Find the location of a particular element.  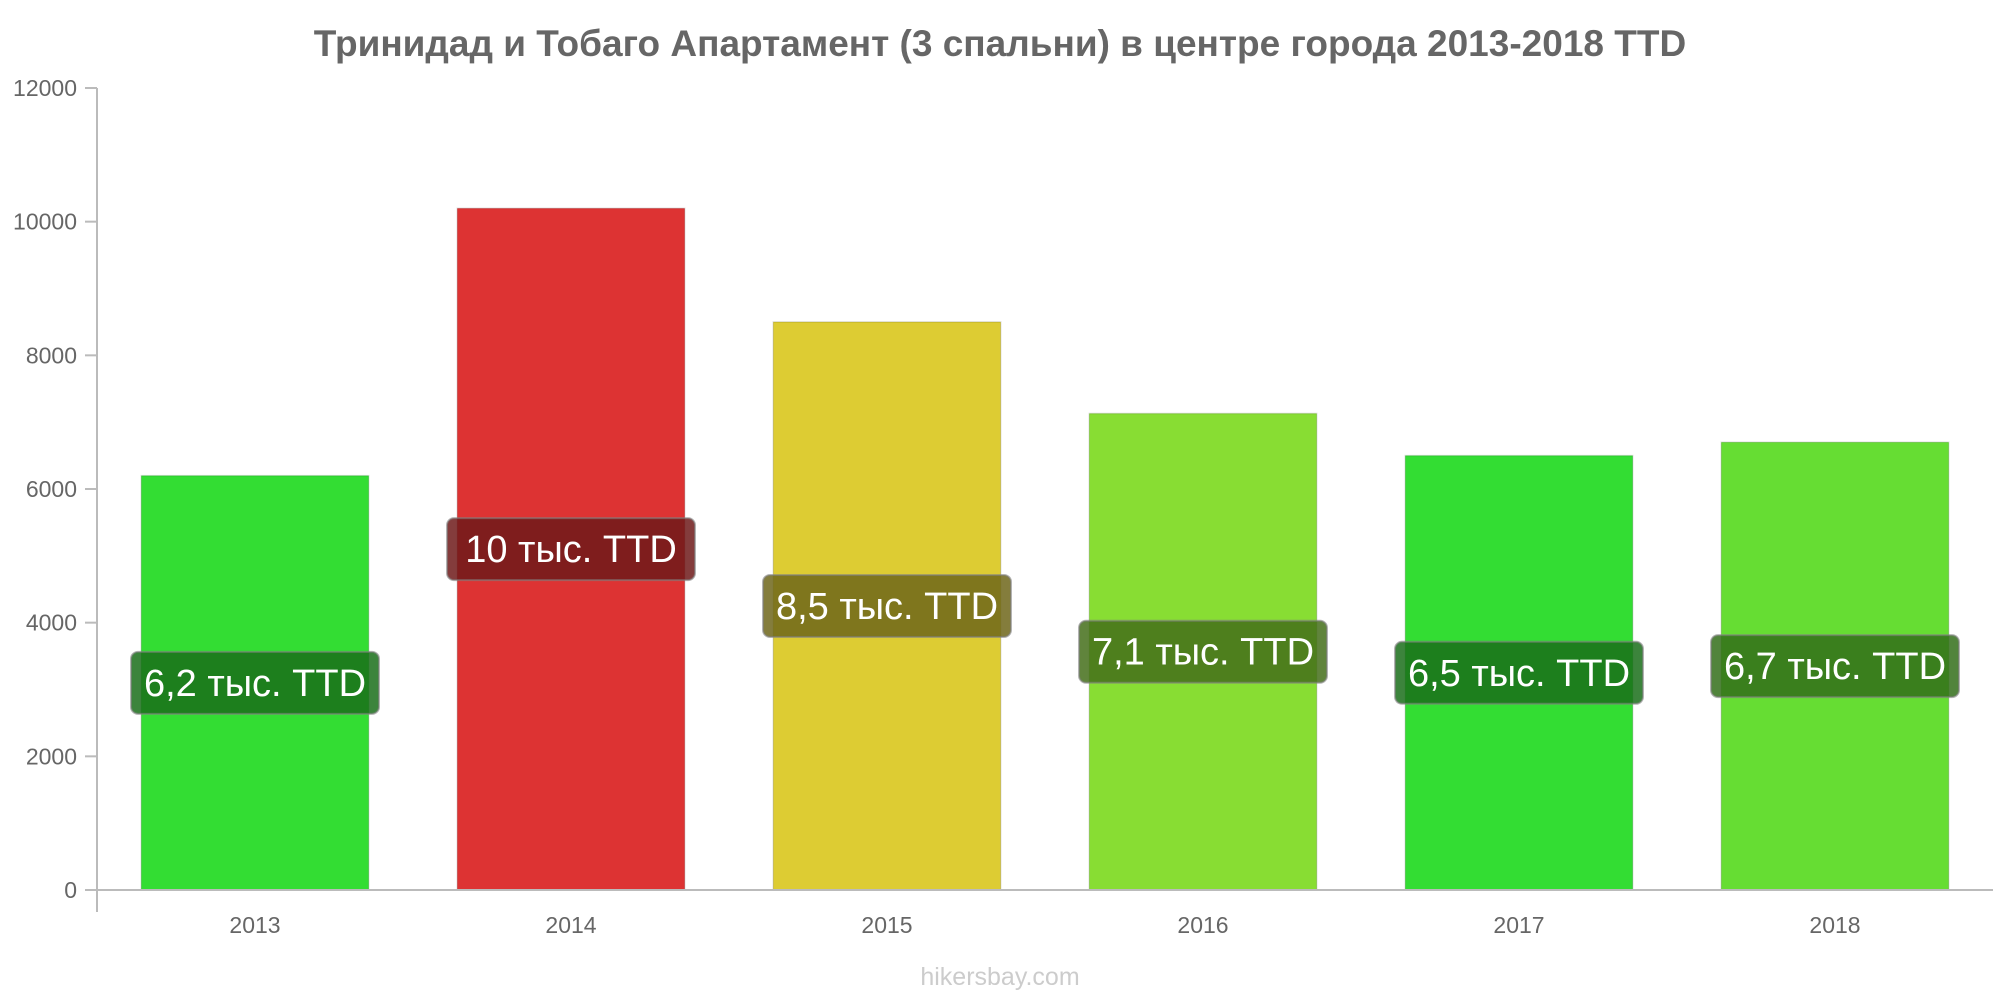

data-label-box-2018 is located at coordinates (1835, 666).